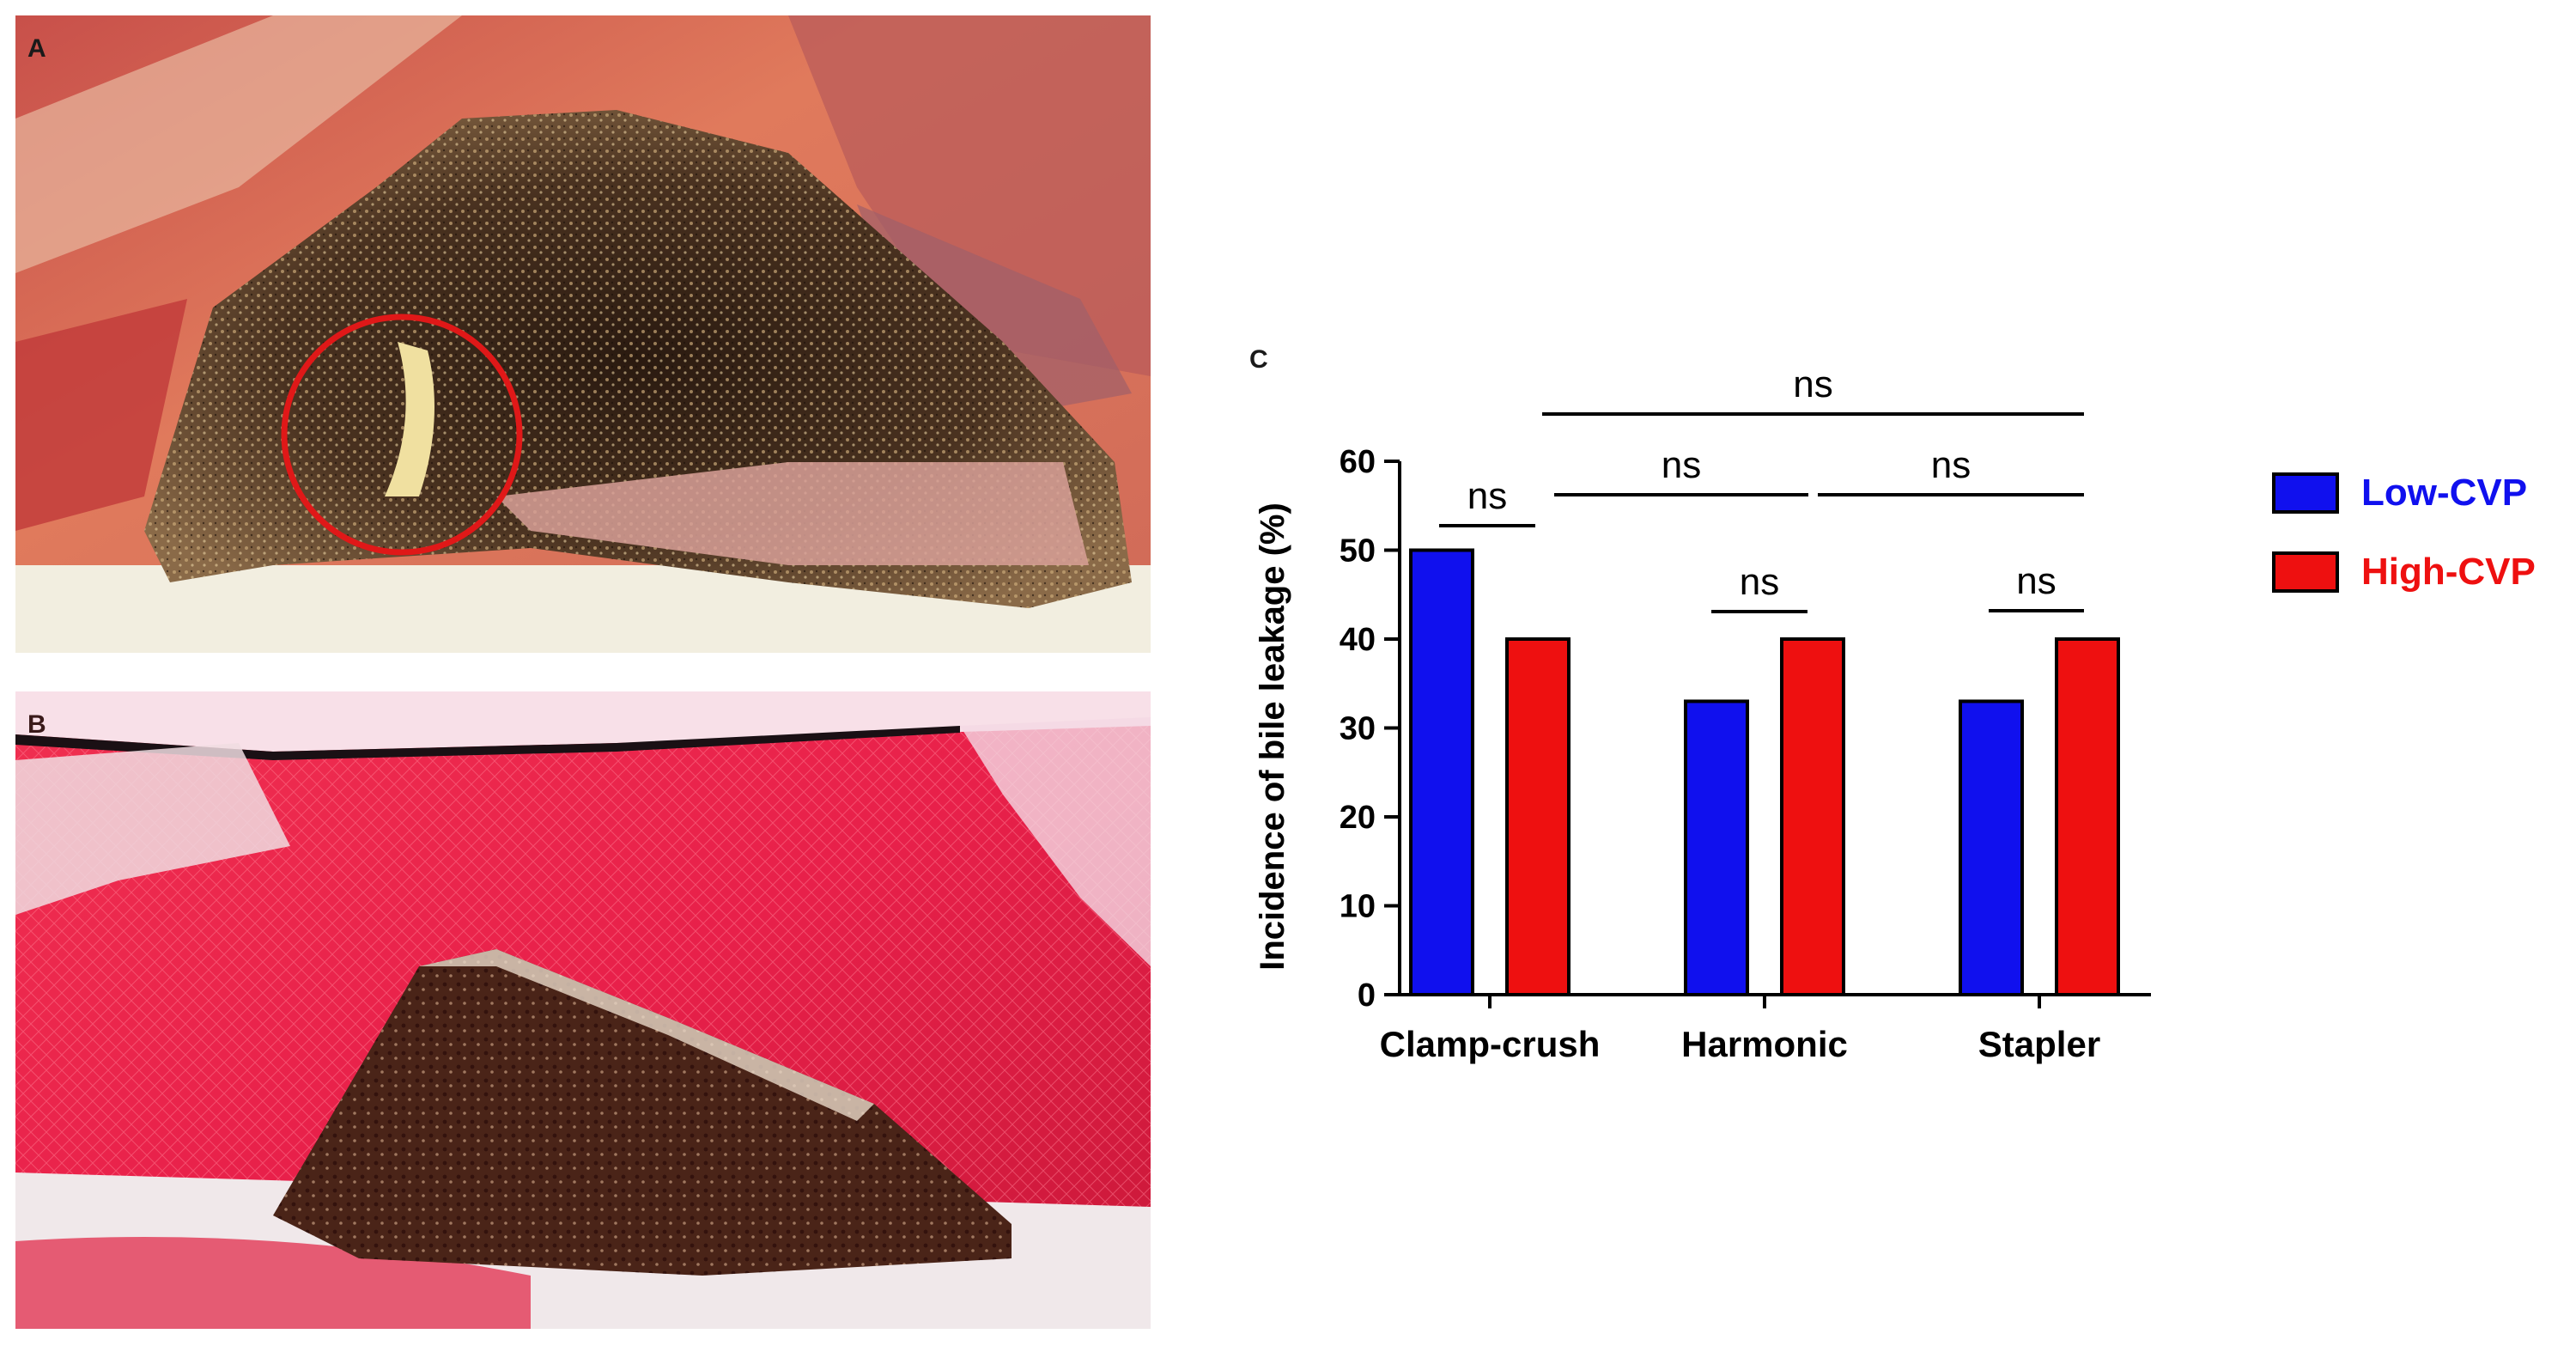 This screenshot has height=1346, width=2576. I want to click on x-tick-label: Harmonic, so click(1764, 1044).